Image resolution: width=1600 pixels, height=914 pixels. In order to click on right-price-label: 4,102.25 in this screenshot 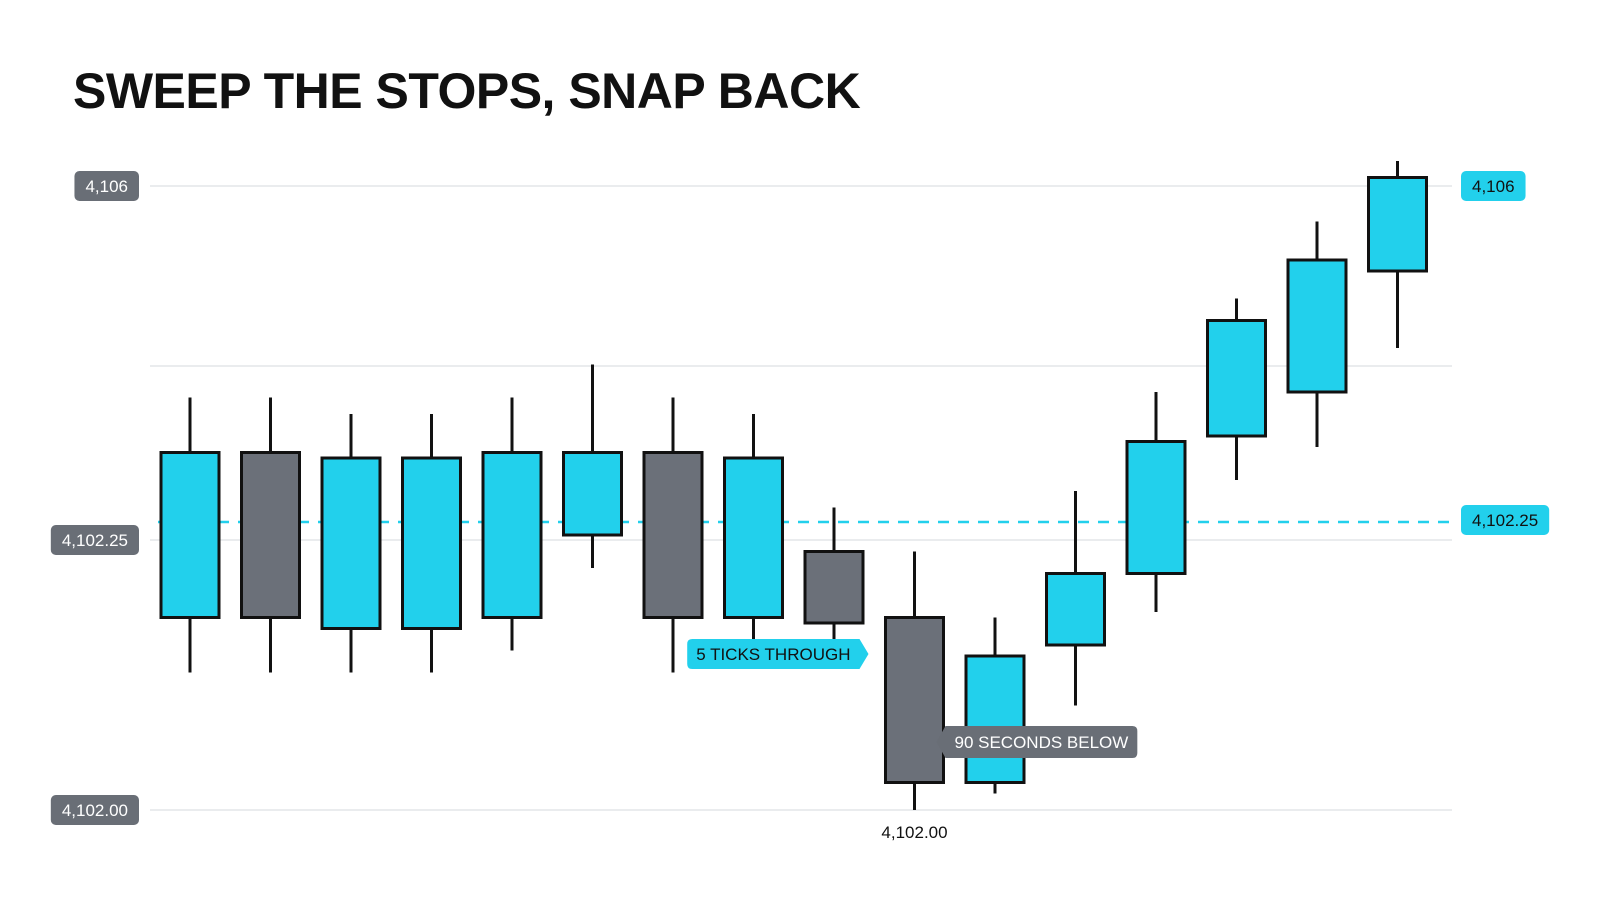, I will do `click(1505, 520)`.